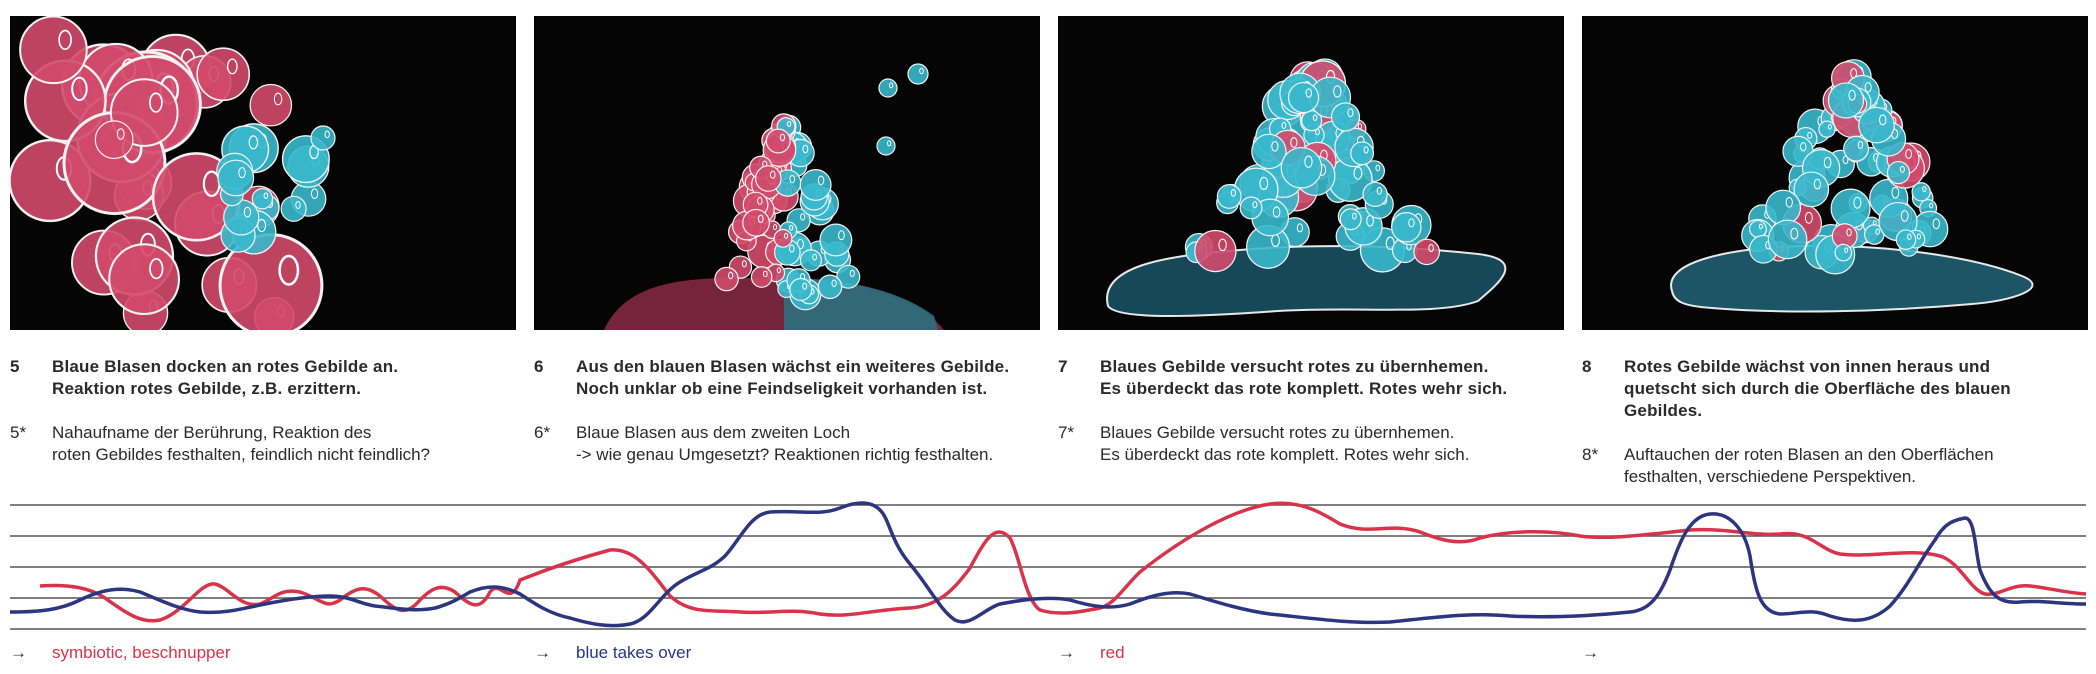 The width and height of the screenshot is (2096, 674). I want to click on scene-number: 5, so click(15, 366).